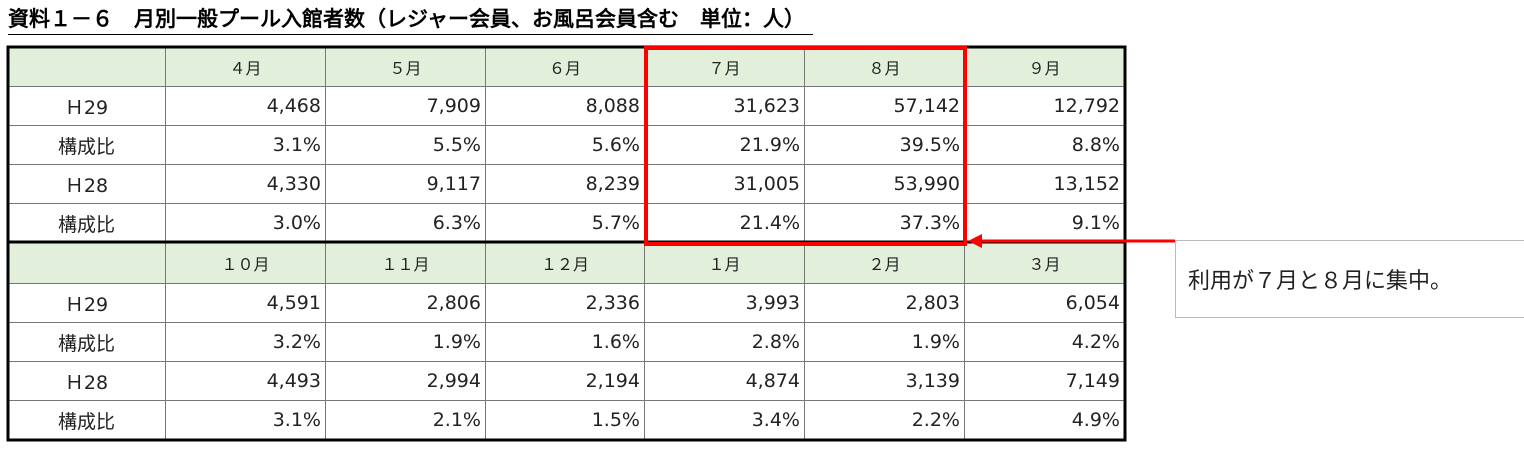 The width and height of the screenshot is (1524, 450). I want to click on month-header: １月, so click(725, 263).